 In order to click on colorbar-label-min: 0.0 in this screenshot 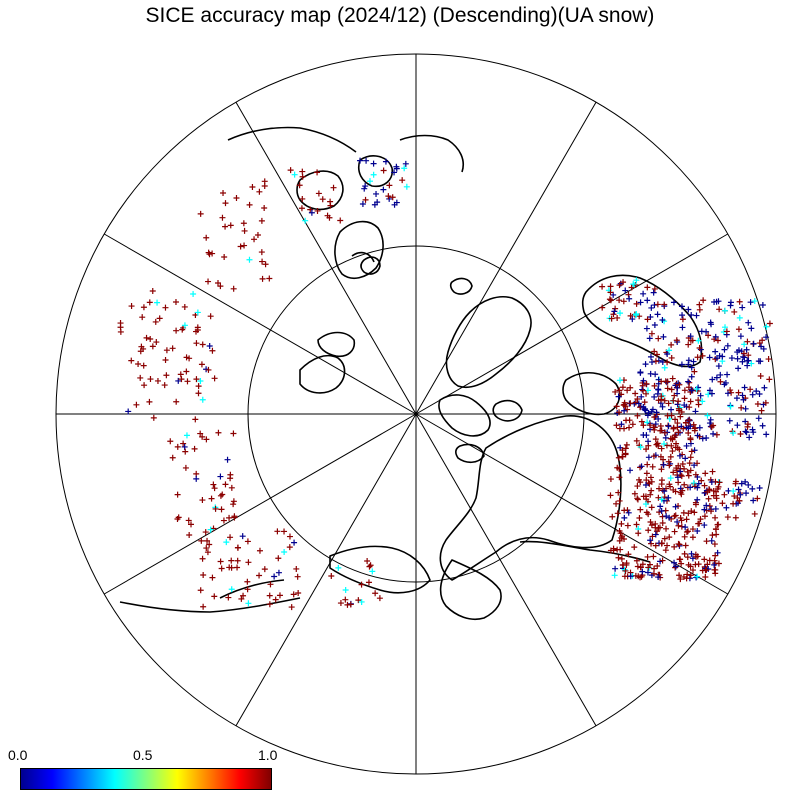, I will do `click(18, 755)`.